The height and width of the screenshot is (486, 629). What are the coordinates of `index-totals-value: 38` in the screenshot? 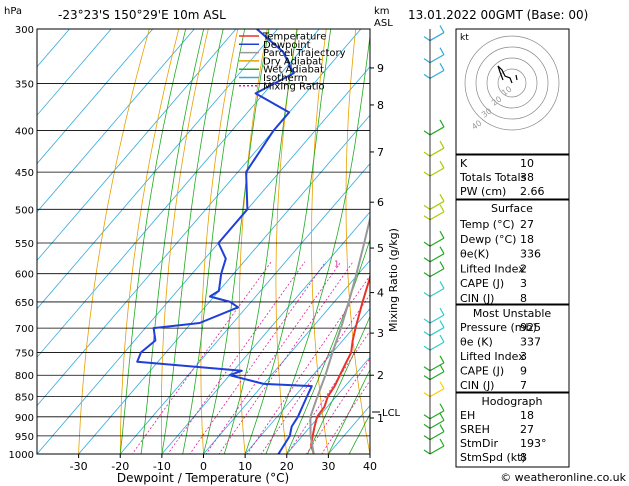 It's located at (527, 177).